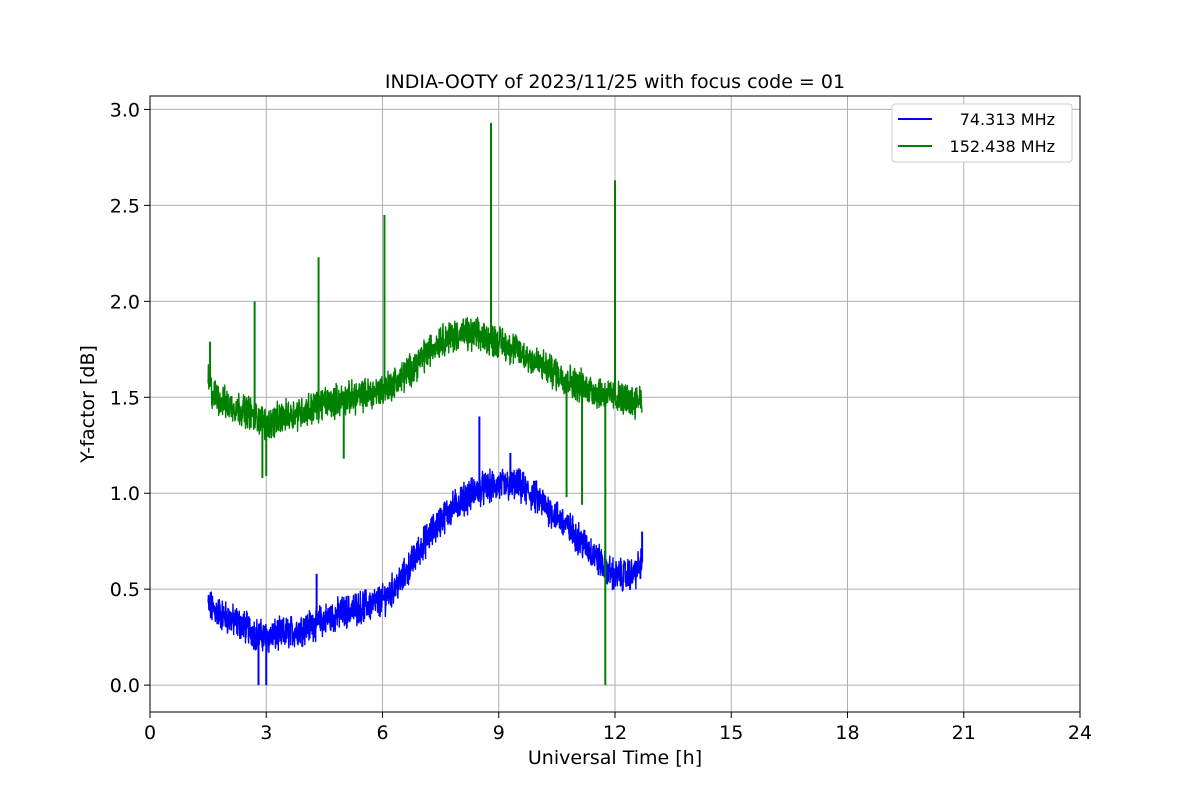 The image size is (1200, 800). What do you see at coordinates (847, 733) in the screenshot?
I see `x-tick-label: 18` at bounding box center [847, 733].